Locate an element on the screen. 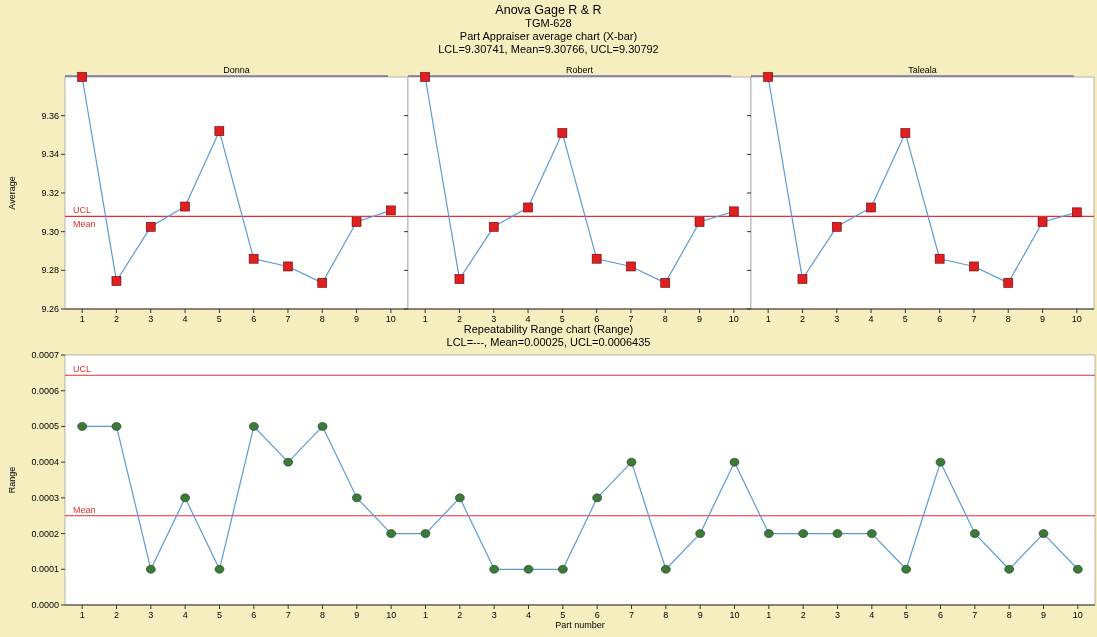  ref-line-label: Mean is located at coordinates (84, 509).